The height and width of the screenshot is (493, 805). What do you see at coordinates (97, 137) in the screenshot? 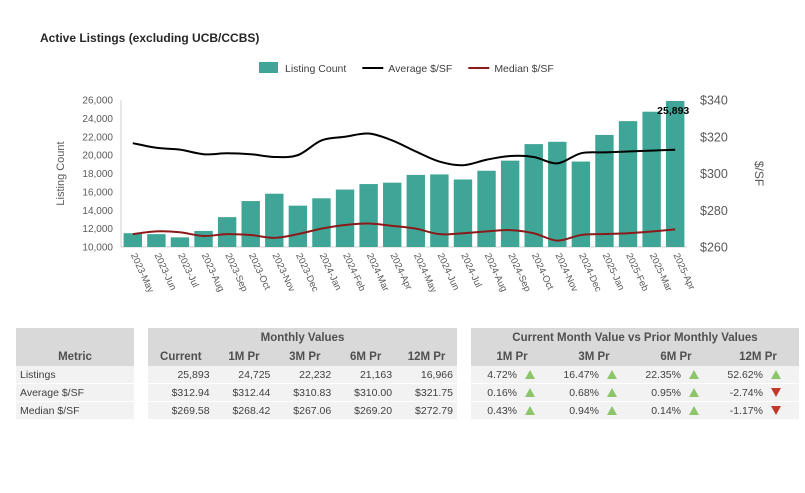
I see `left-tick-label: 22,000` at bounding box center [97, 137].